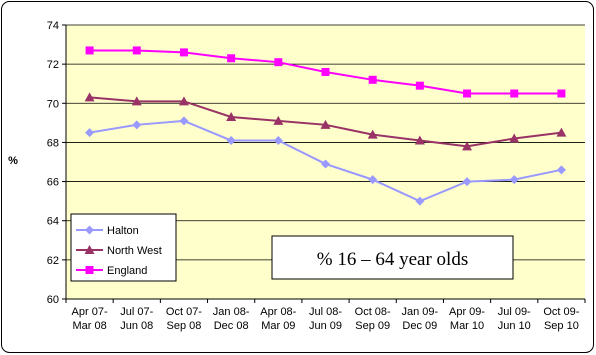  I want to click on x-tick-label: Jul 07-Jun 08, so click(136, 319).